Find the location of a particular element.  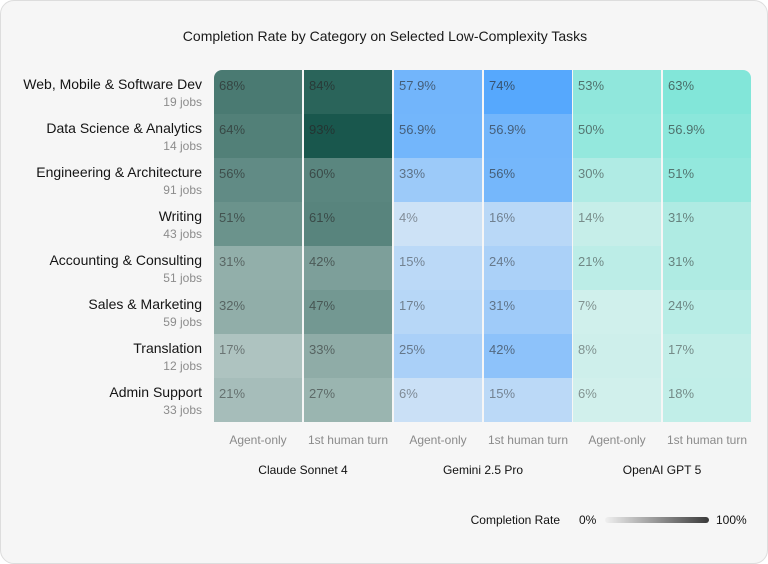

jobs-count: 12 jobs is located at coordinates (182, 366).